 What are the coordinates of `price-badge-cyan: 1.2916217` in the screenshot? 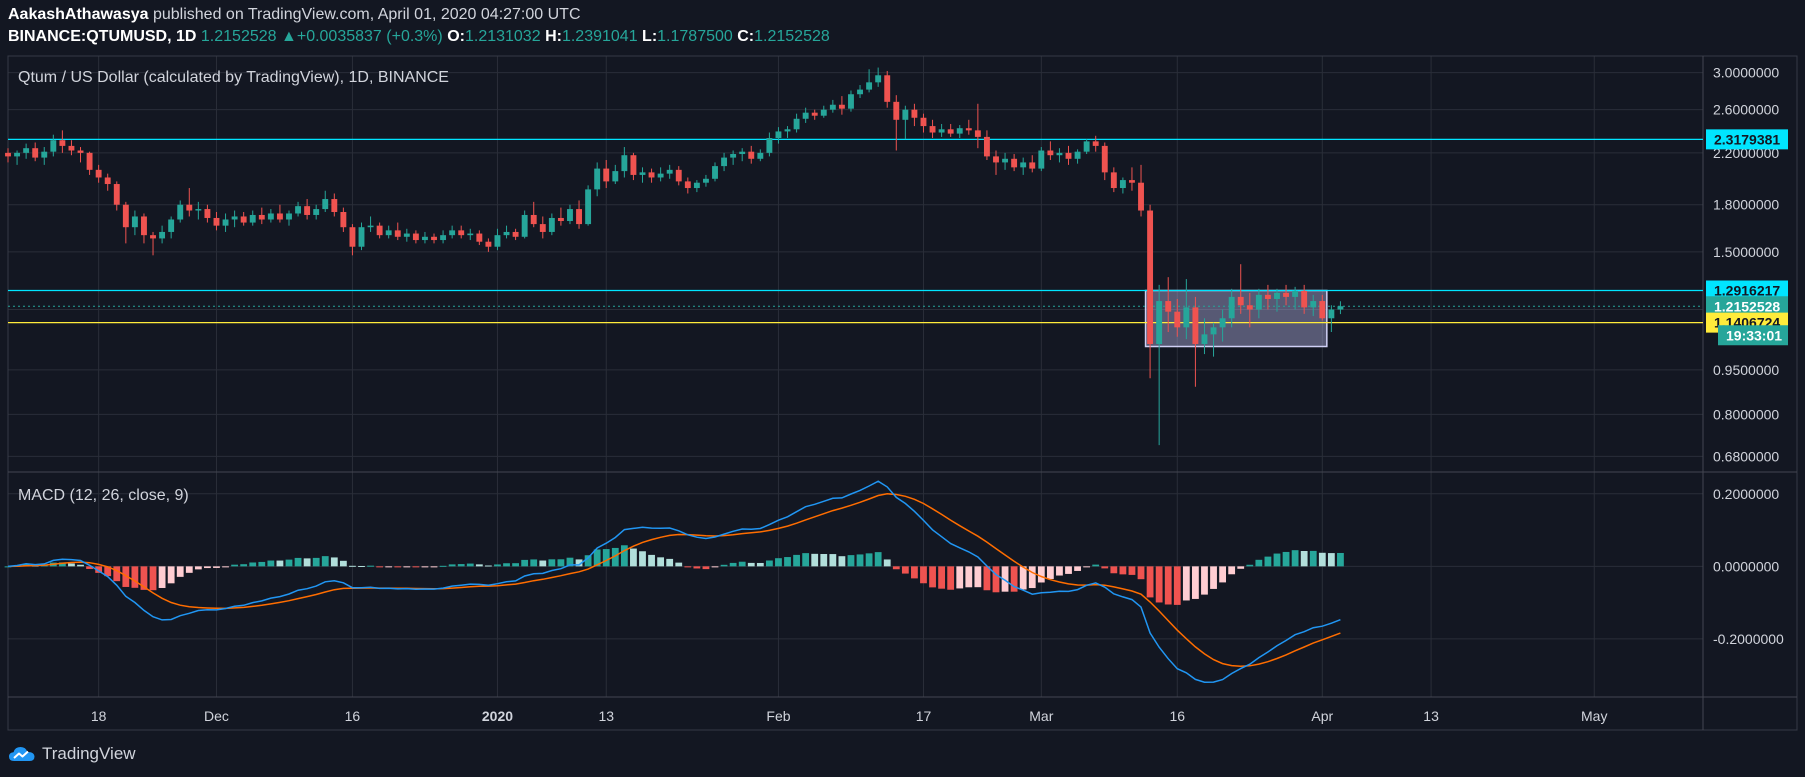 It's located at (1747, 290).